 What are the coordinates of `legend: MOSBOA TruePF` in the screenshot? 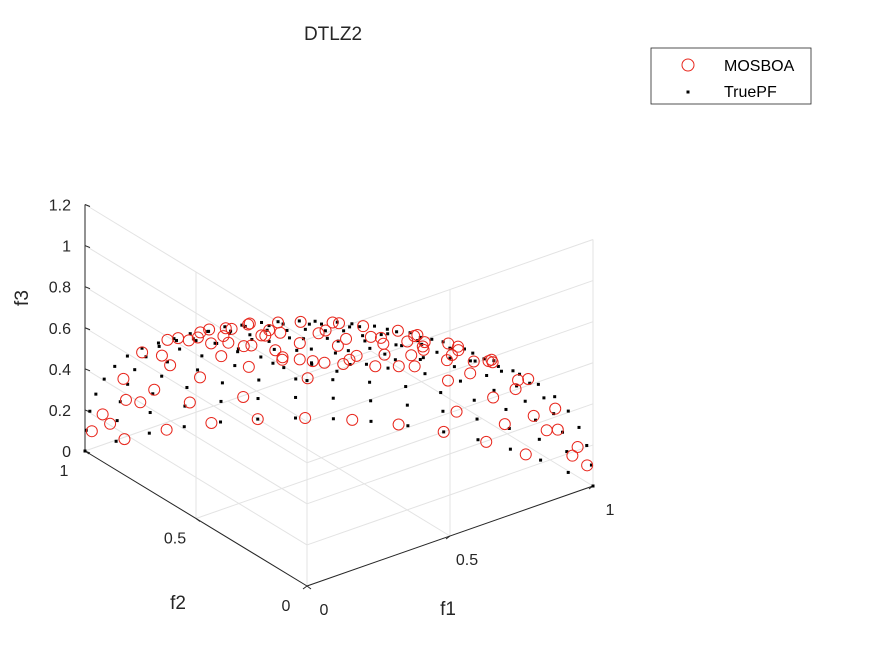 It's located at (731, 76).